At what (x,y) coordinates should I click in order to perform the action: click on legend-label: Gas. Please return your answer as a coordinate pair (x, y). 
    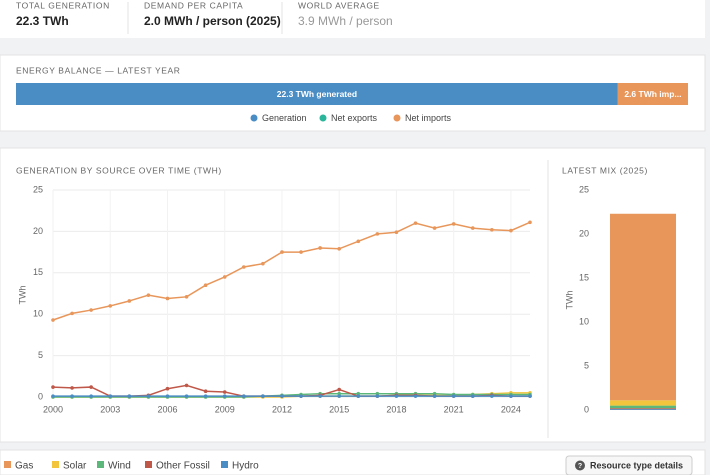
    Looking at the image, I should click on (24, 466).